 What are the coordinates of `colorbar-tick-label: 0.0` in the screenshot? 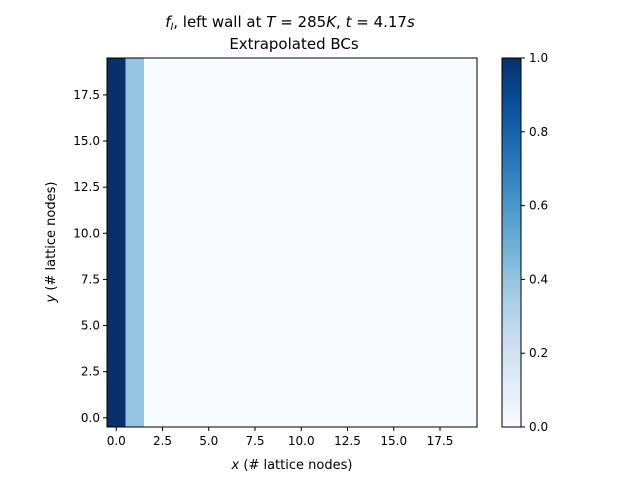 It's located at (538, 427).